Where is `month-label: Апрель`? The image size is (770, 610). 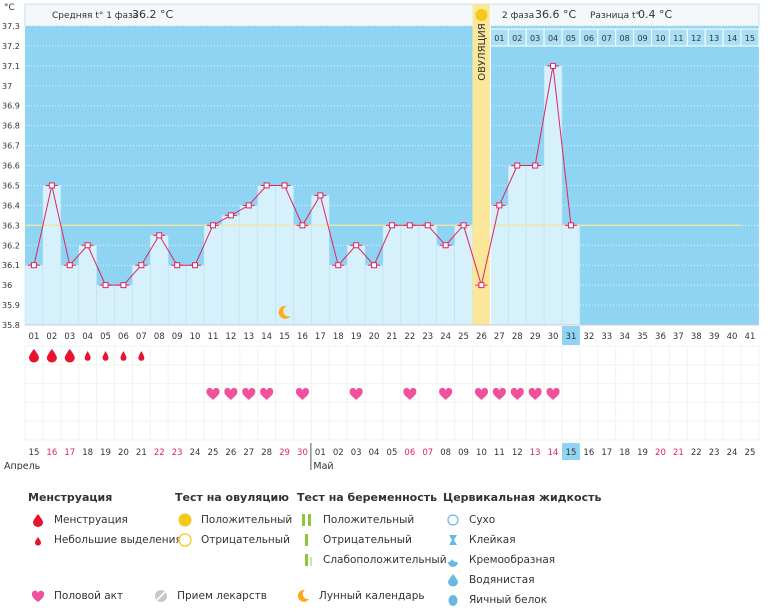 month-label: Апрель is located at coordinates (22, 465).